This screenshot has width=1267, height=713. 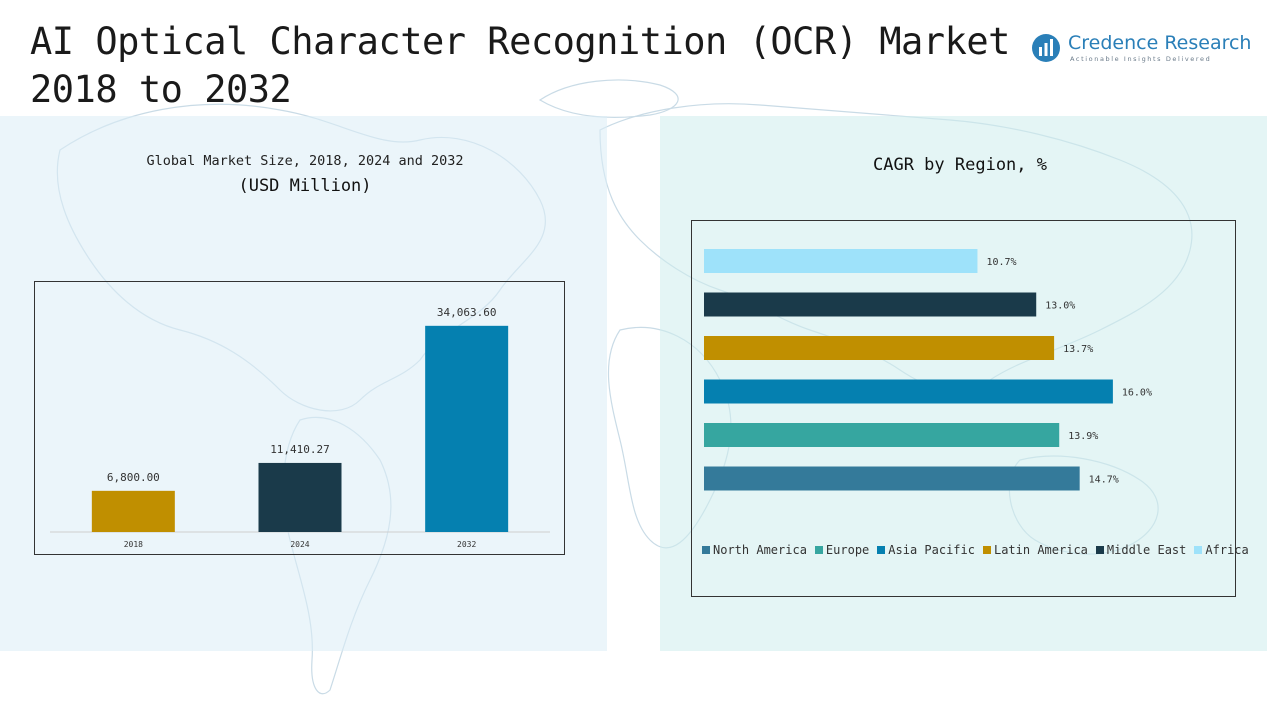 I want to click on legend-item-latin-america: Latin America, so click(x=1035, y=550).